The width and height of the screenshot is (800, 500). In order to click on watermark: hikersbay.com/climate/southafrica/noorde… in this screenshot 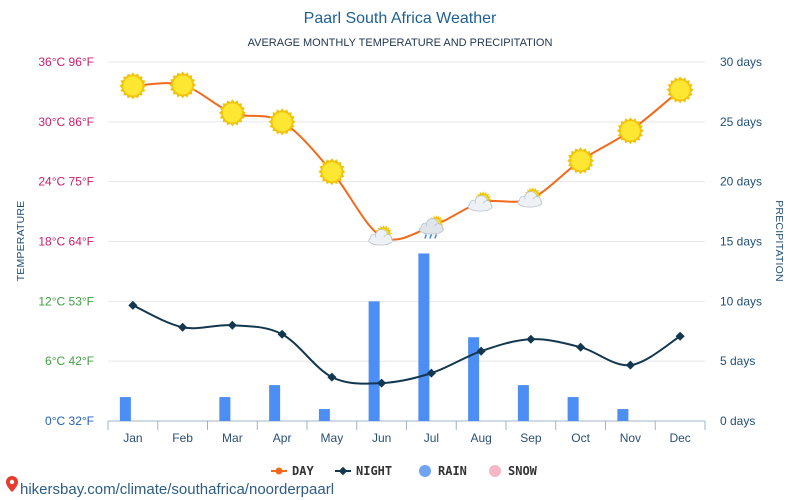, I will do `click(170, 487)`.